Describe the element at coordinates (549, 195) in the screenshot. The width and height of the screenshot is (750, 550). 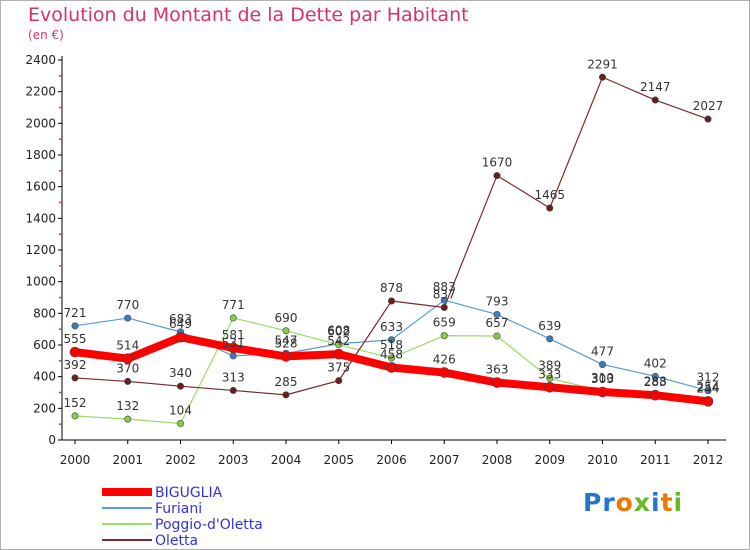
I see `data-label: 1465` at that location.